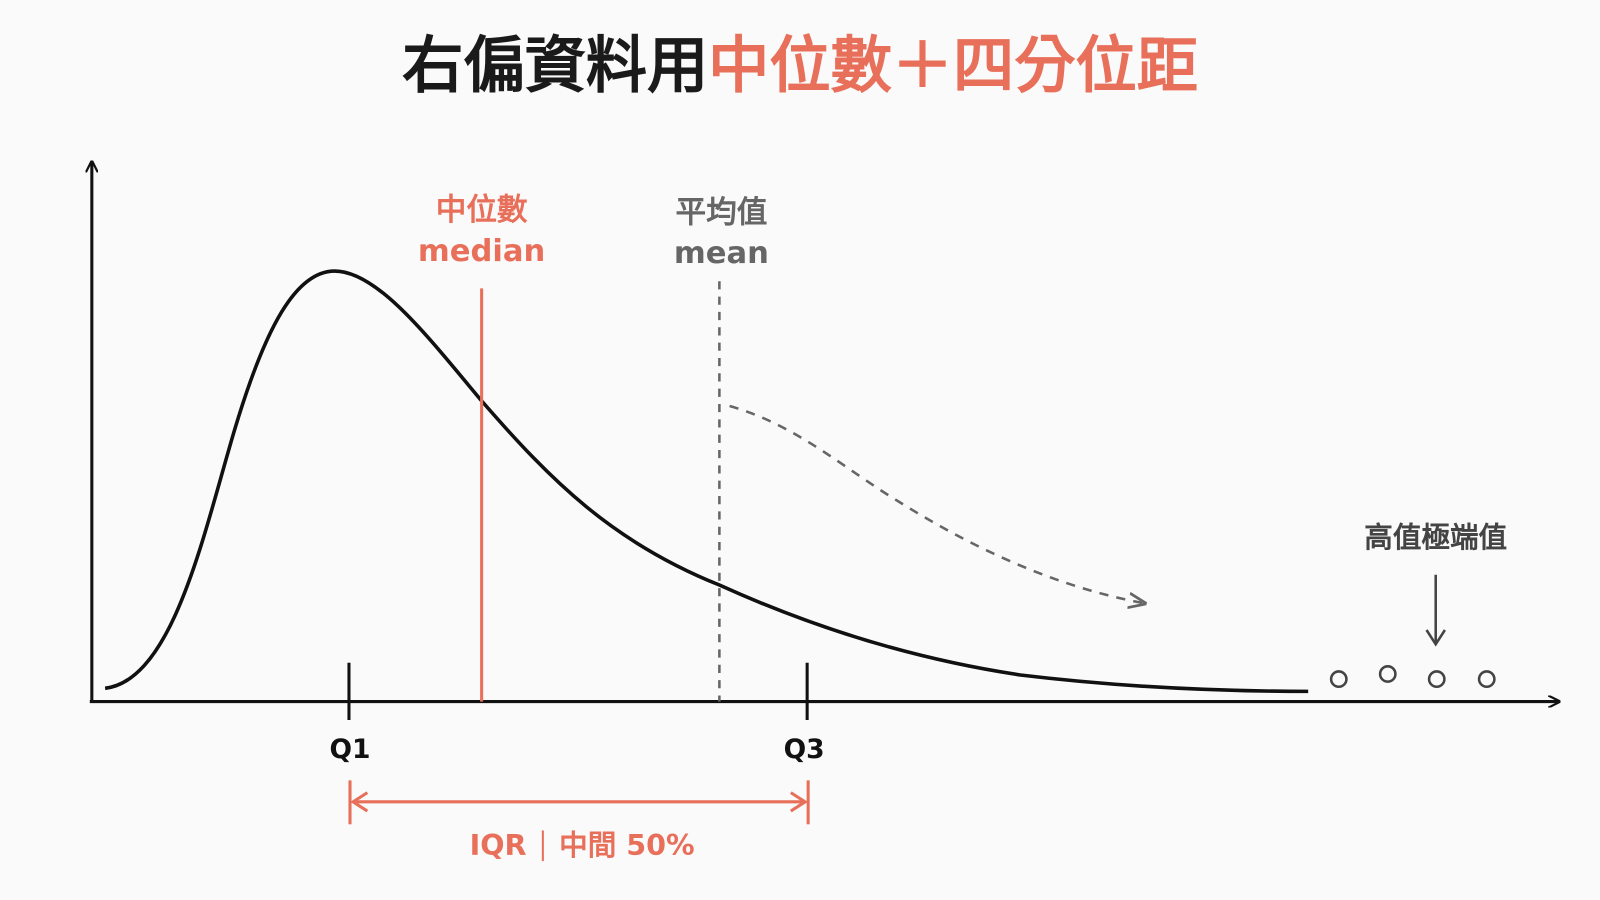 The width and height of the screenshot is (1600, 900). I want to click on title-highlight: 中位數＋四分位距, so click(953, 65).